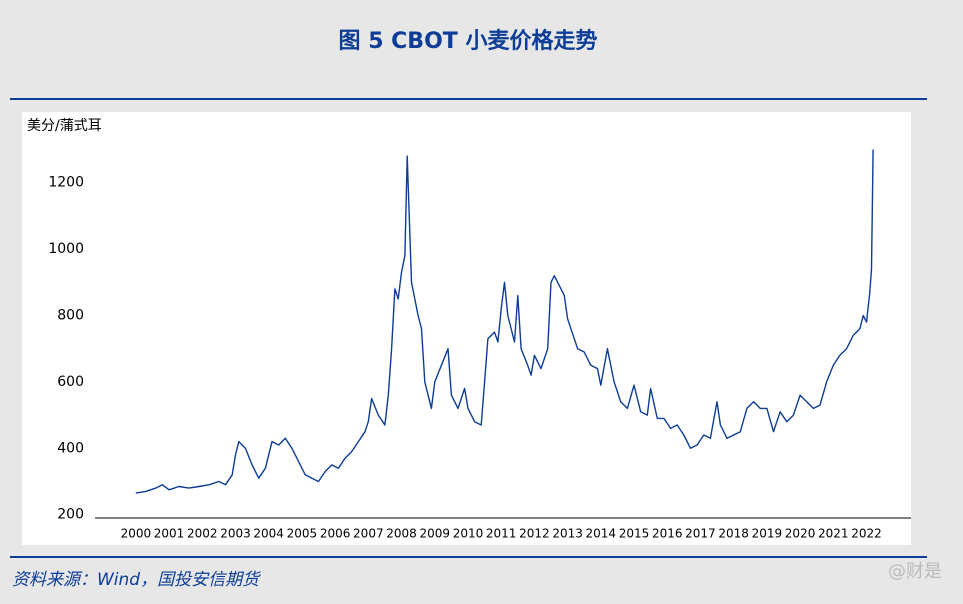 This screenshot has width=963, height=604. I want to click on x-tick-label: 2006, so click(335, 534).